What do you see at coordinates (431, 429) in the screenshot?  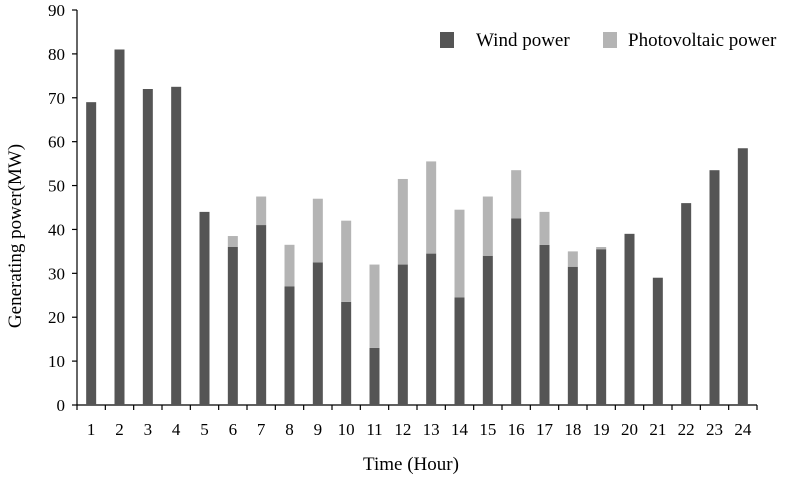 I see `x-tick-label: 13` at bounding box center [431, 429].